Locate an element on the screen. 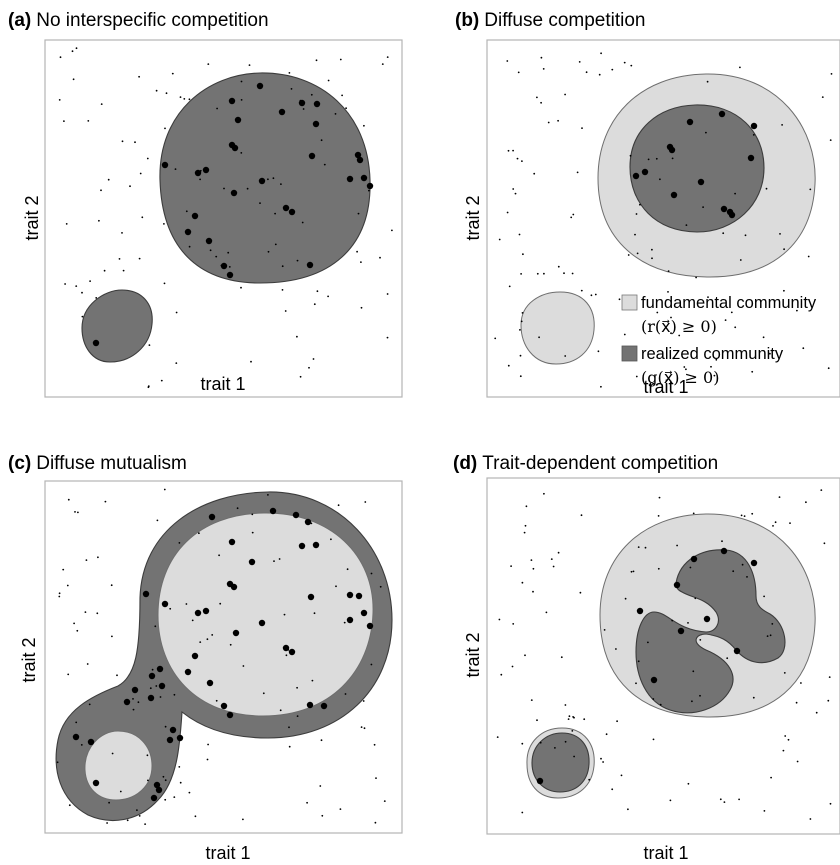 This screenshot has height=865, width=840. panel-c-title: (c) Diffuse mutualism is located at coordinates (97, 463).